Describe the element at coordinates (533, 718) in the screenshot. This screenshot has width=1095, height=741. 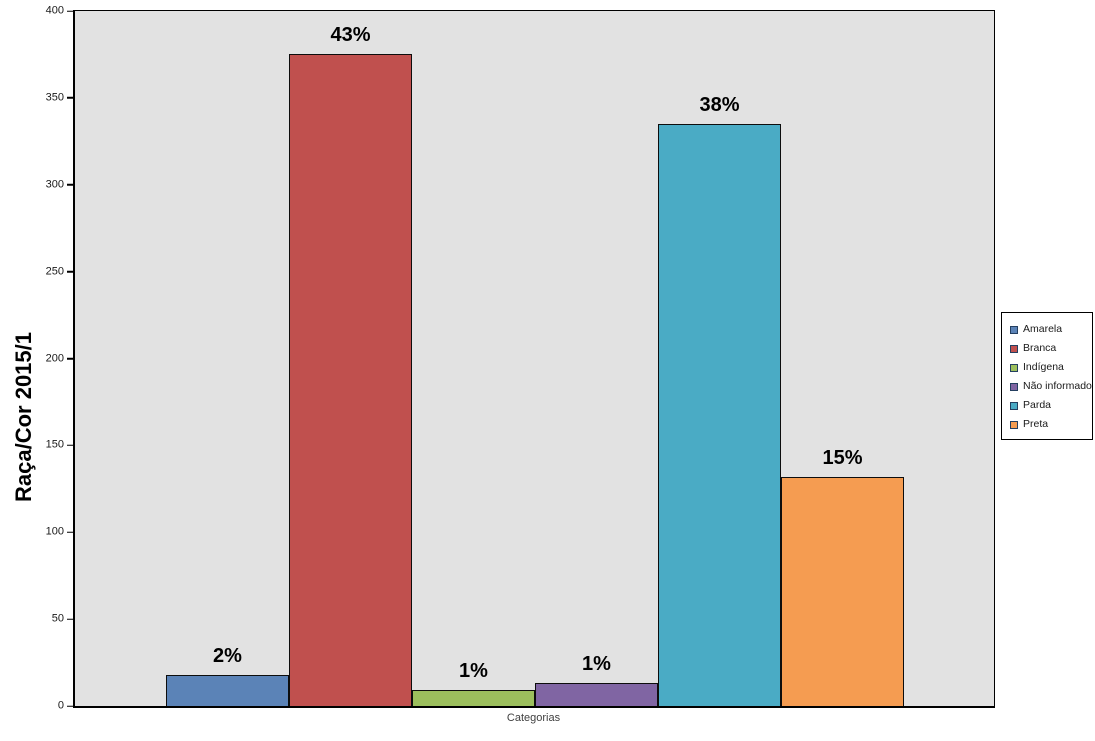
I see `x-axis-label: Categorias` at that location.